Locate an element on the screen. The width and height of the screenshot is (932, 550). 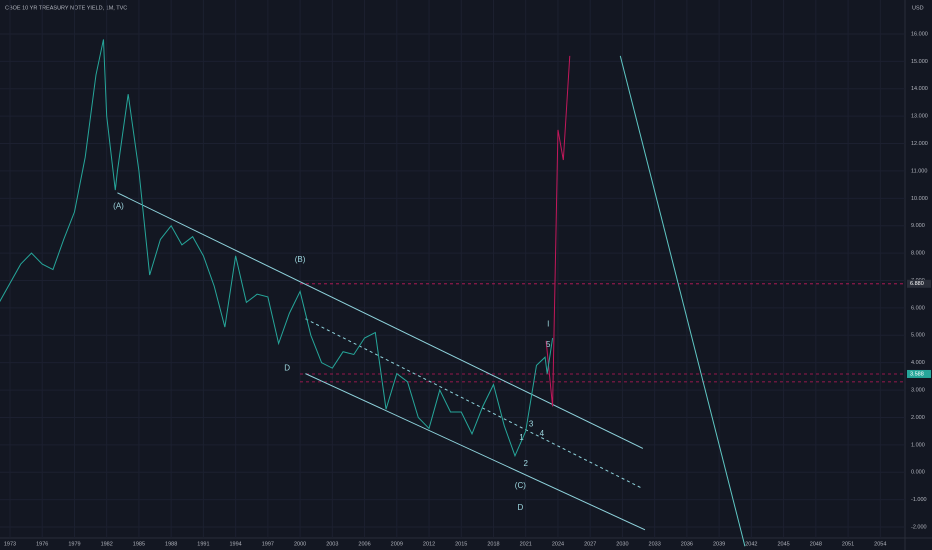
y-tick-label: 14.000 is located at coordinates (919, 89).